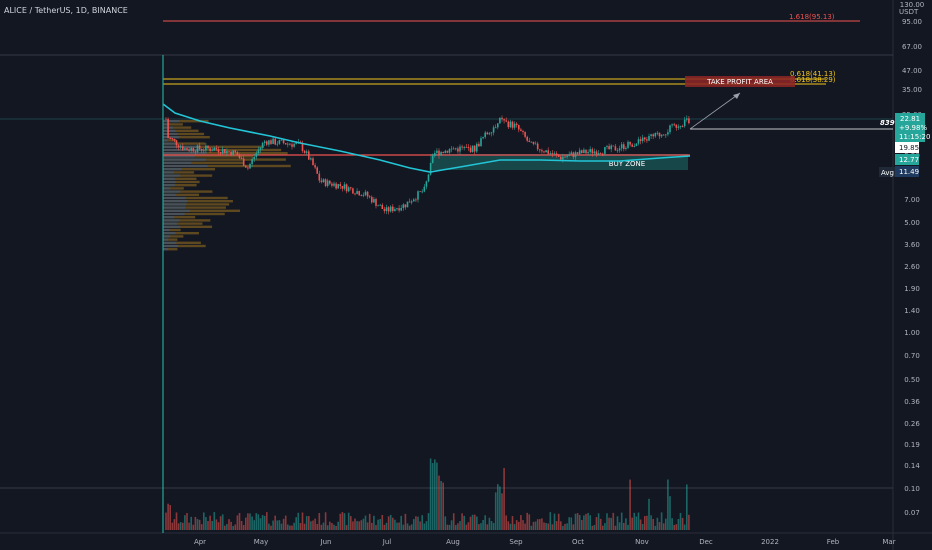 Image resolution: width=932 pixels, height=550 pixels. I want to click on price-tick-label: 0.19, so click(912, 445).